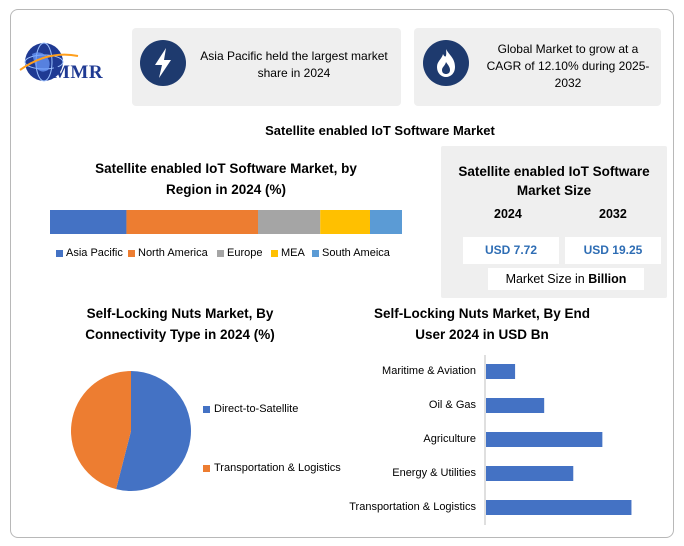  Describe the element at coordinates (568, 66) in the screenshot. I see `highlight-cagr-line-2: CAGR of 12.10% during 2025-` at that location.